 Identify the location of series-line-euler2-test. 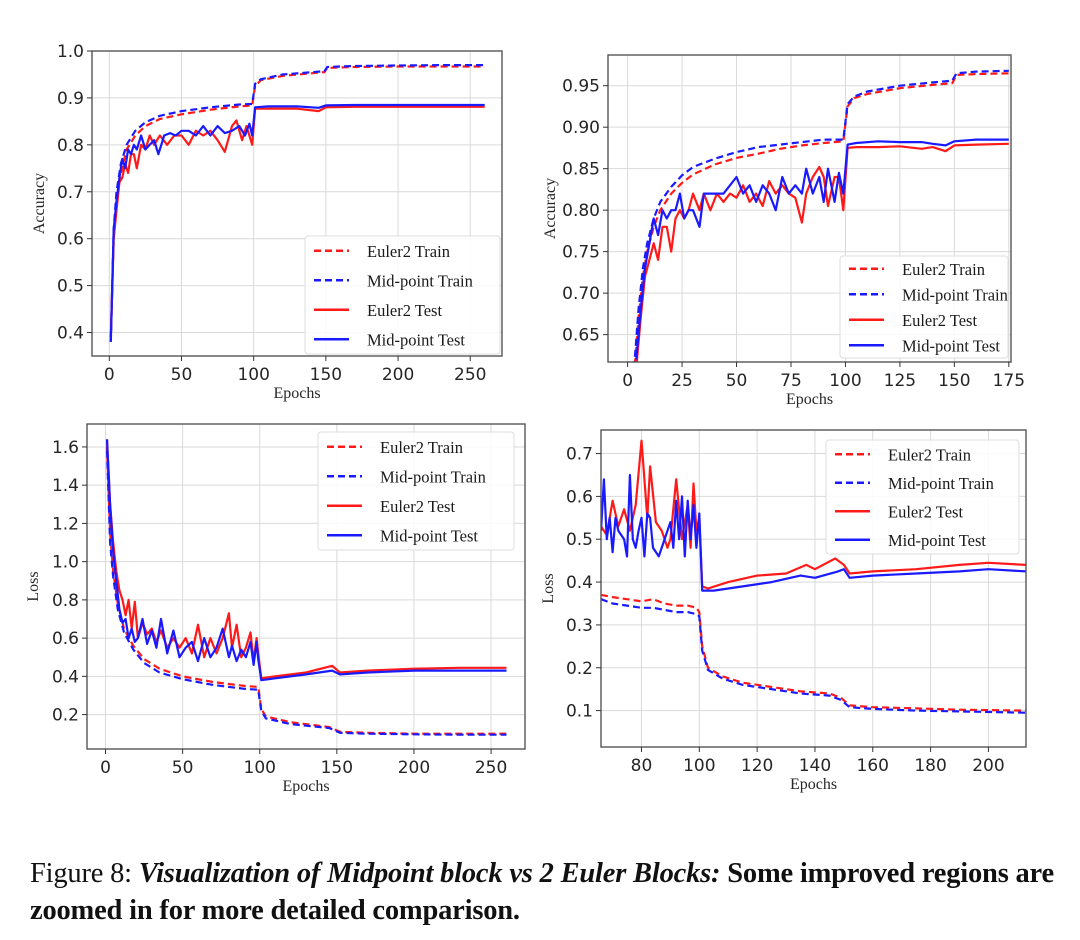
(306, 559).